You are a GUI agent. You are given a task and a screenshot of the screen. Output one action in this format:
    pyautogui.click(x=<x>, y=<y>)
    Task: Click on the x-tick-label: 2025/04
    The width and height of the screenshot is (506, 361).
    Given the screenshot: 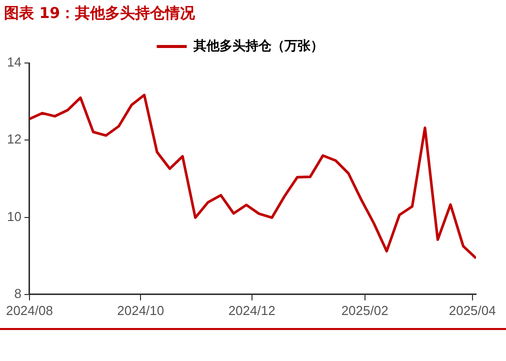 What is the action you would take?
    pyautogui.click(x=472, y=310)
    